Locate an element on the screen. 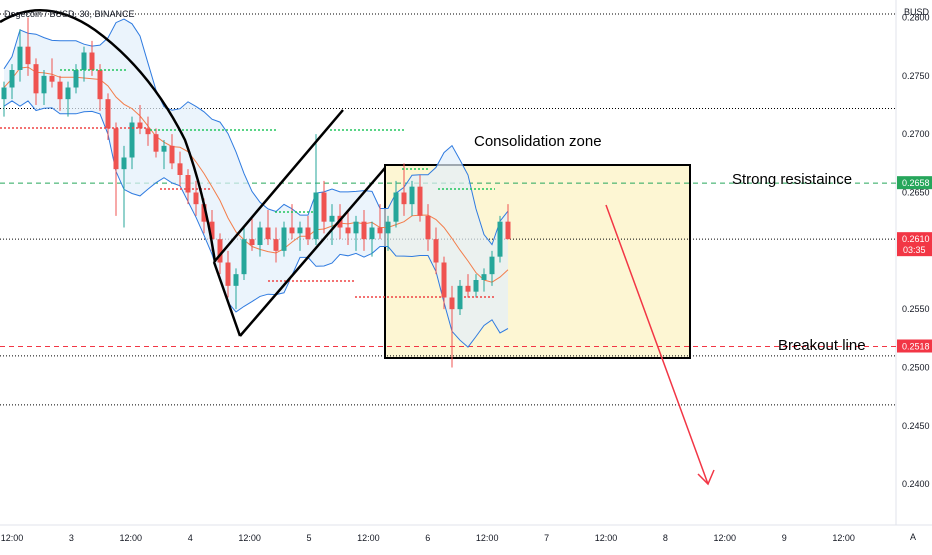 Image resolution: width=932 pixels, height=555 pixels. symbol-title: Dogecoin / BUSD, 30, BINANCE is located at coordinates (69, 14).